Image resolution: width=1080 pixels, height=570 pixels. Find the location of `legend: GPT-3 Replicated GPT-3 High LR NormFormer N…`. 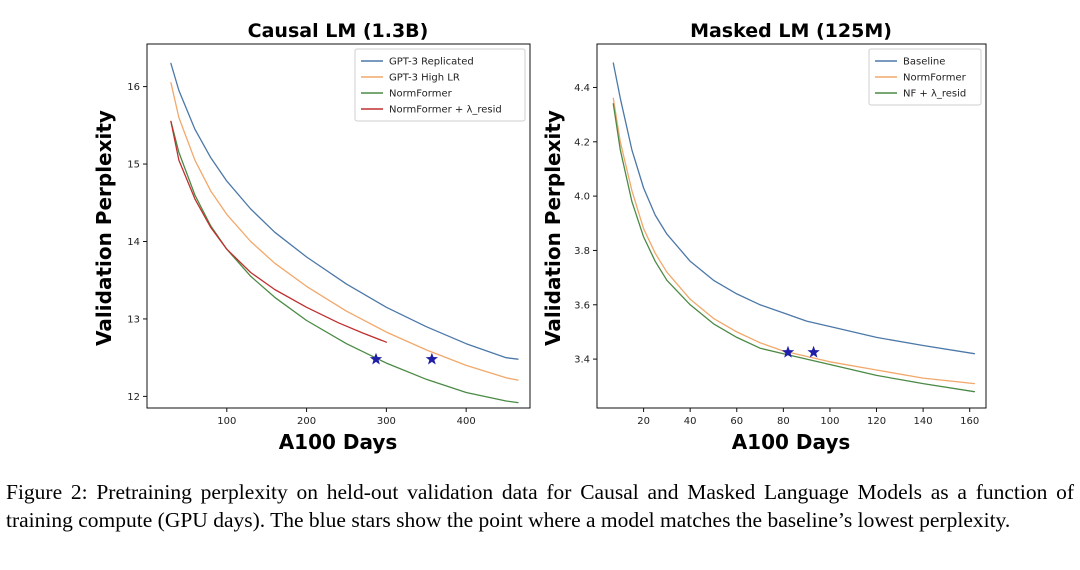

legend: GPT-3 Replicated GPT-3 High LR NormFormer N… is located at coordinates (440, 85).